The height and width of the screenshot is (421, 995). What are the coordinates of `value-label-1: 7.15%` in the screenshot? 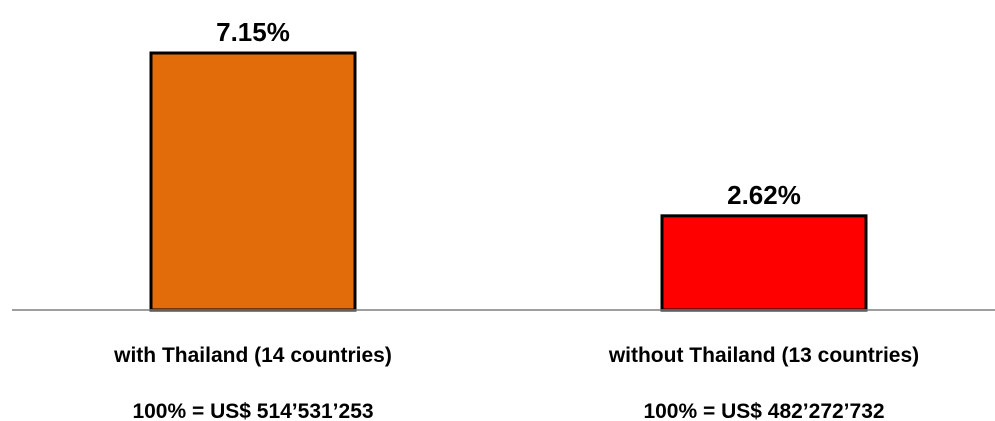 It's located at (253, 32).